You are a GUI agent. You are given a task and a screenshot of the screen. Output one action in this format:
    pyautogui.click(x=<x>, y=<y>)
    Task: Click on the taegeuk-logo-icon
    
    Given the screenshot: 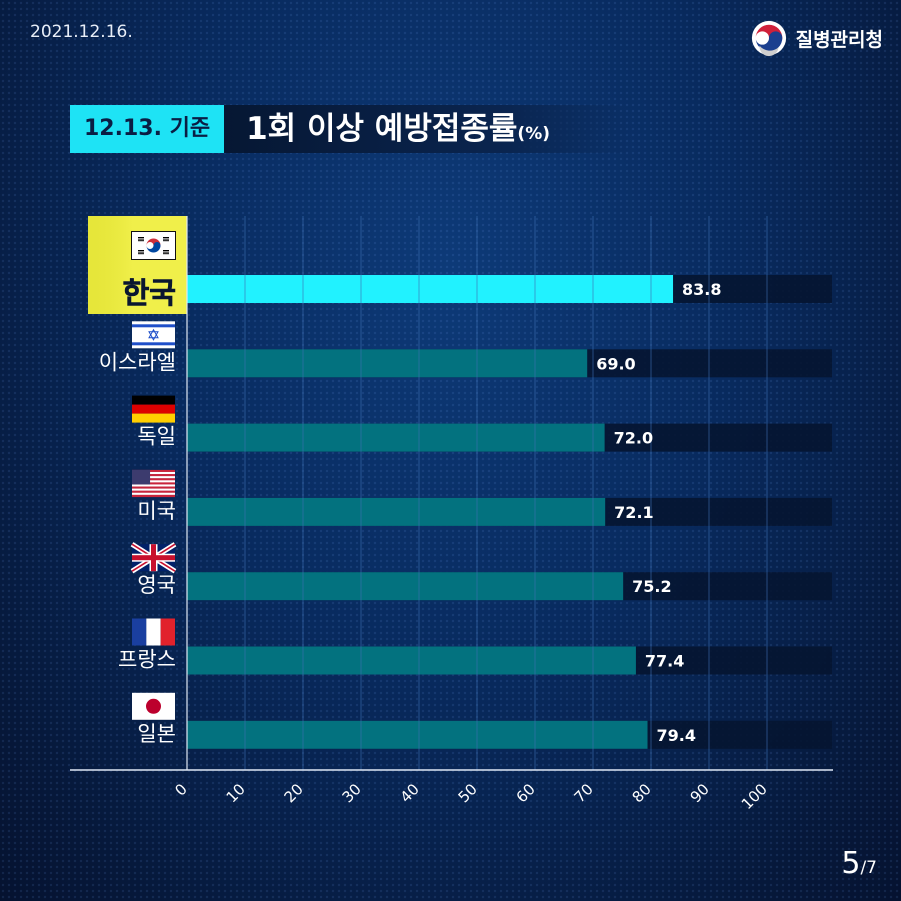 What is the action you would take?
    pyautogui.click(x=768, y=38)
    